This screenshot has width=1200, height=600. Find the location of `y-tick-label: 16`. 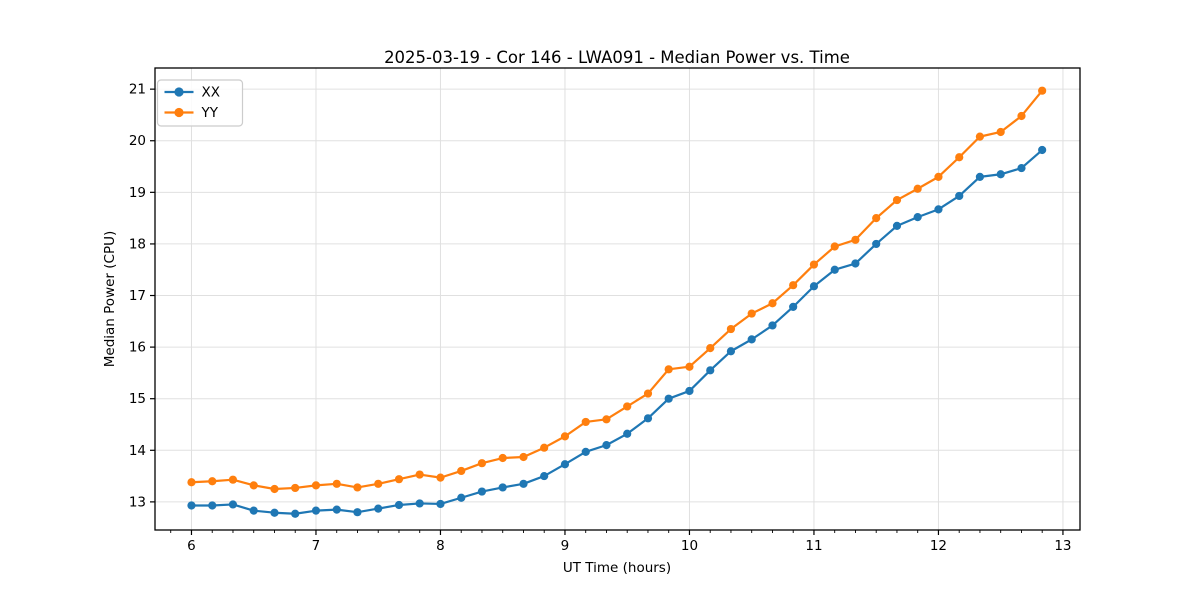

y-tick-label: 16 is located at coordinates (137, 348).